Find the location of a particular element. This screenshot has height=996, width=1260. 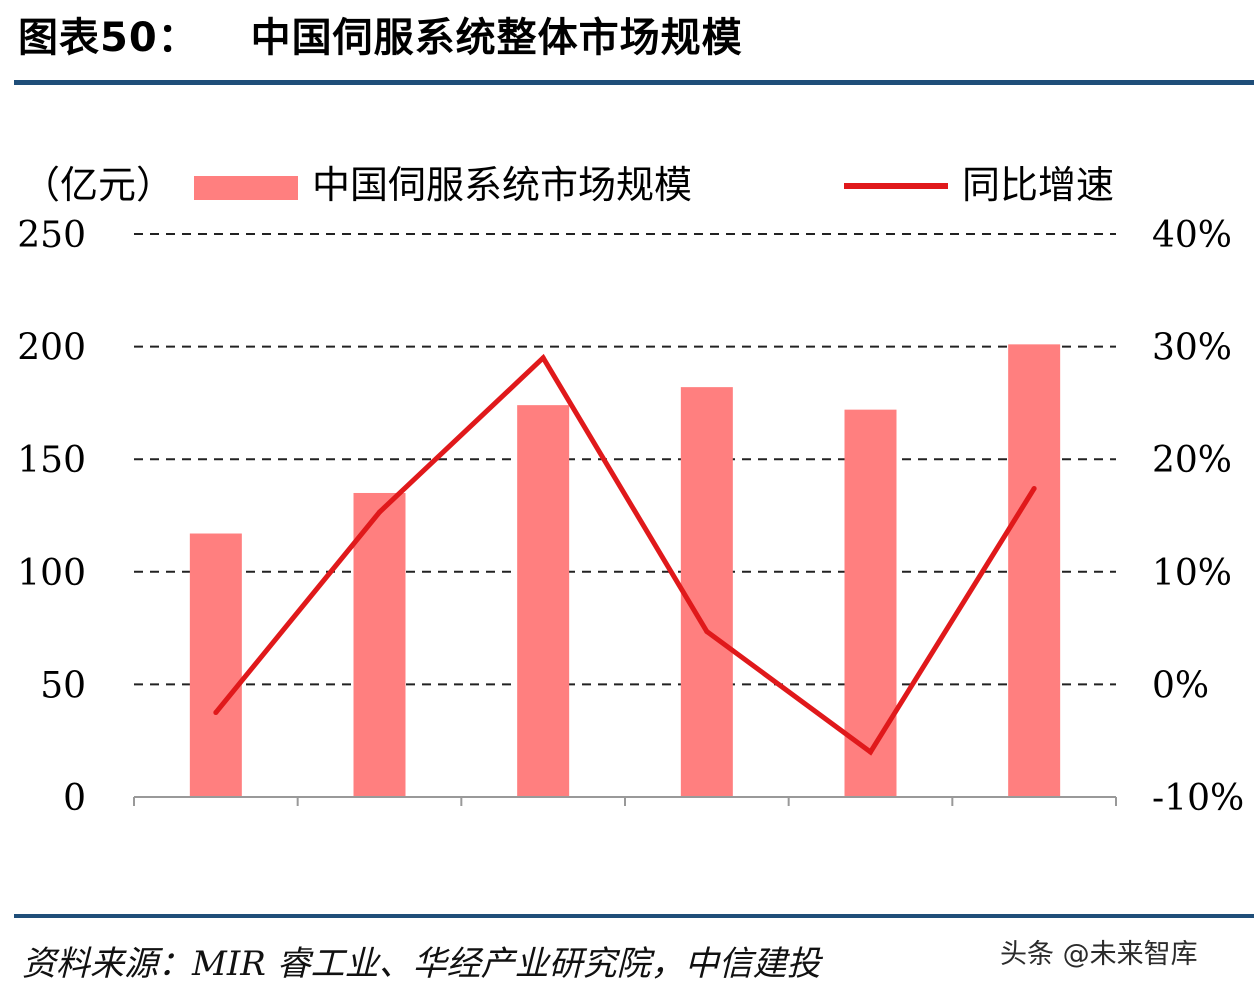

bar-2017 is located at coordinates (543, 601).